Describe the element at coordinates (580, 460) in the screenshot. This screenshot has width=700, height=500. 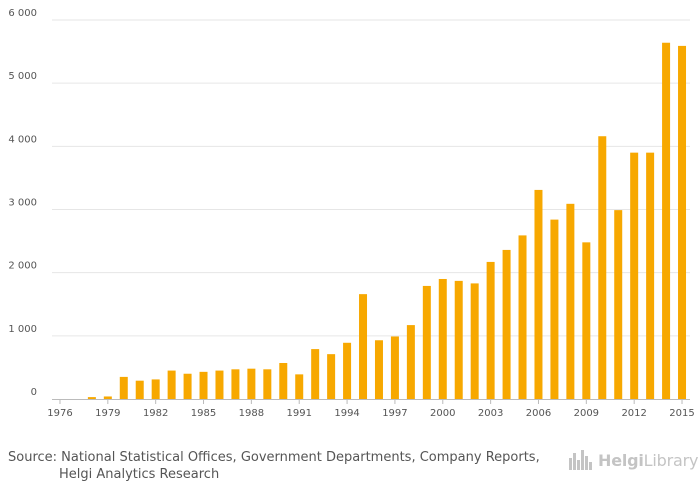
I see `city-skyline-icon` at that location.